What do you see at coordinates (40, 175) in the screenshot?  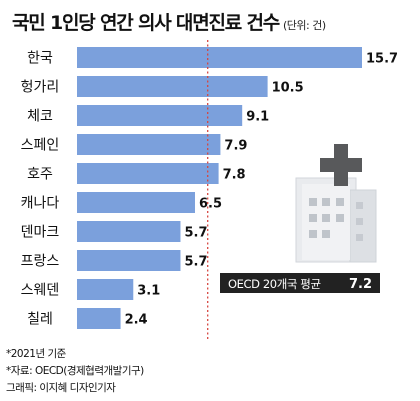 I see `category-label: 호주` at bounding box center [40, 175].